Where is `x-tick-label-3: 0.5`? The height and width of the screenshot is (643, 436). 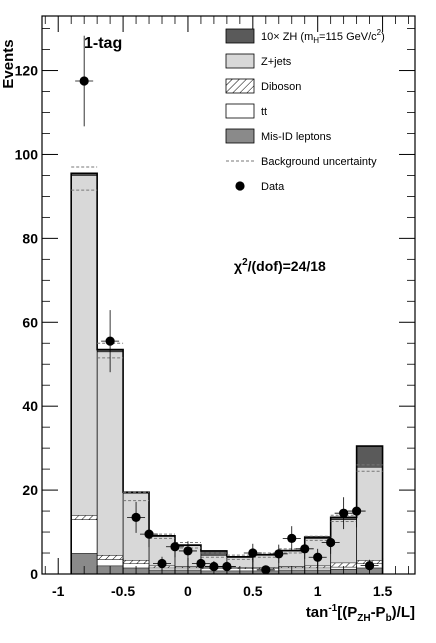
x-tick-label-3: 0.5 is located at coordinates (253, 591).